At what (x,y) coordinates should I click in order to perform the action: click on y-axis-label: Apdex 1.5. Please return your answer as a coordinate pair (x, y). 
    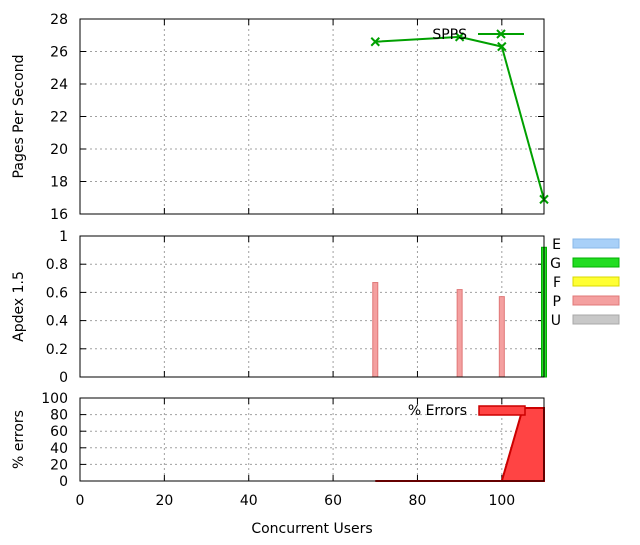
    Looking at the image, I should click on (19, 306).